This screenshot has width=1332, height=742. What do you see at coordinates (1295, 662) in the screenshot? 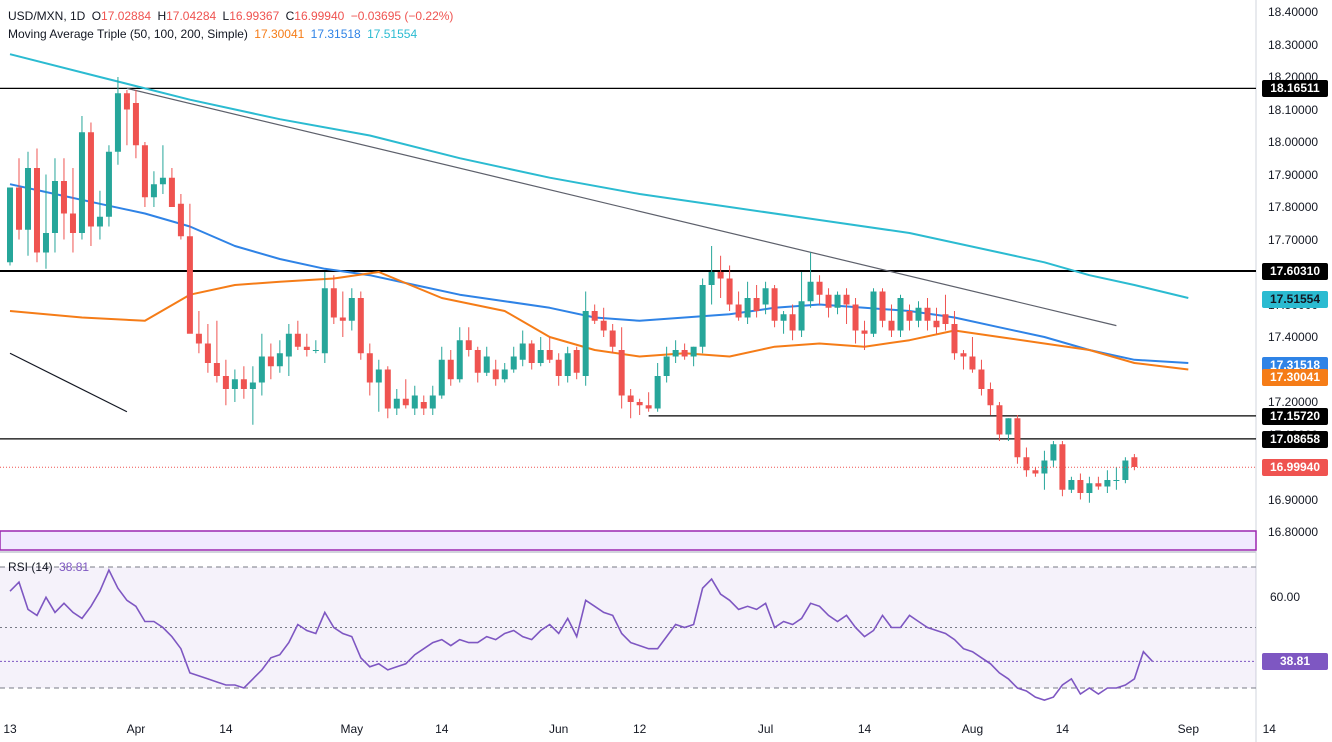
I see `rsi-price-tag: 38.81` at bounding box center [1295, 662].